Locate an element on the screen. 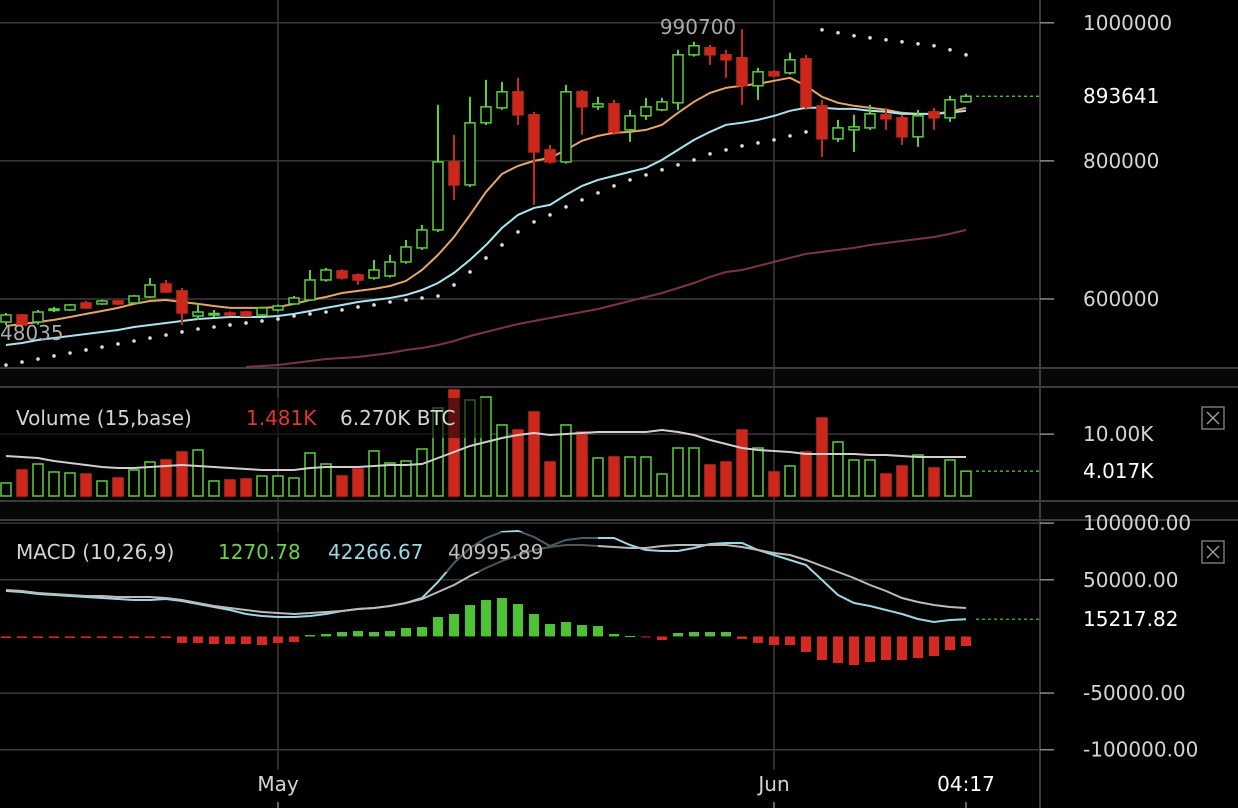 The image size is (1238, 808). last-value-label: 893641 is located at coordinates (1121, 96).